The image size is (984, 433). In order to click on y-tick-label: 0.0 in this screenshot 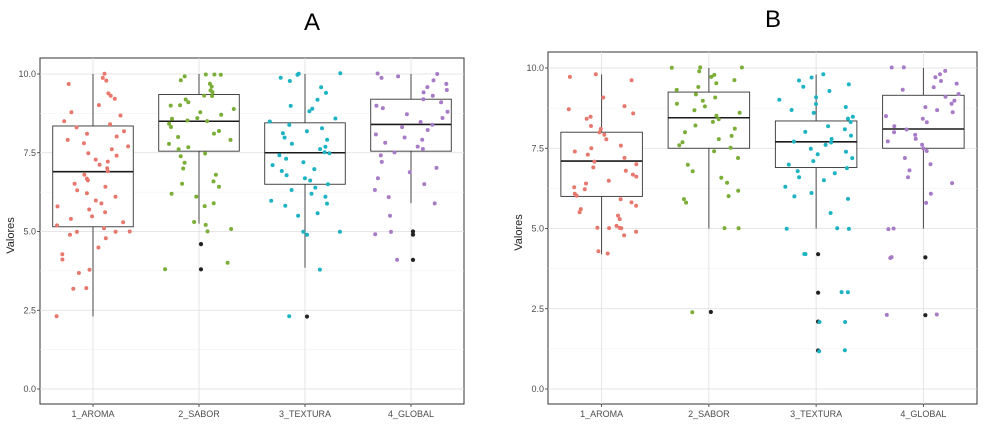, I will do `click(29, 389)`.